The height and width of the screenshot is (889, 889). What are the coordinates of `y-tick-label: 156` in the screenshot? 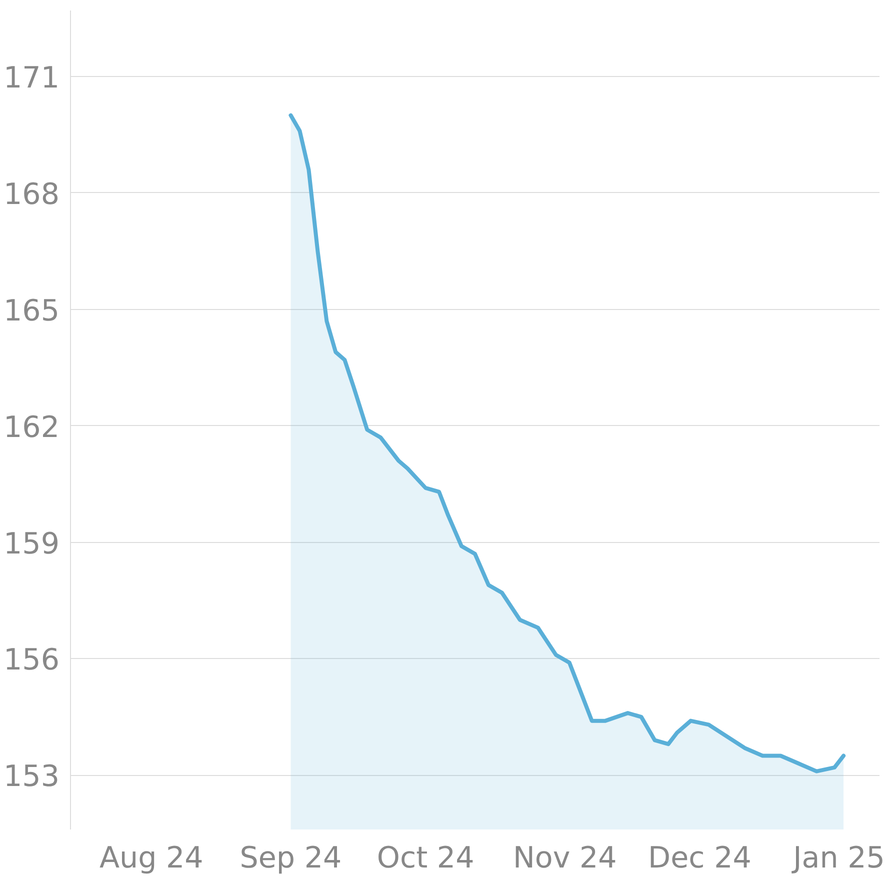 It's located at (32, 659).